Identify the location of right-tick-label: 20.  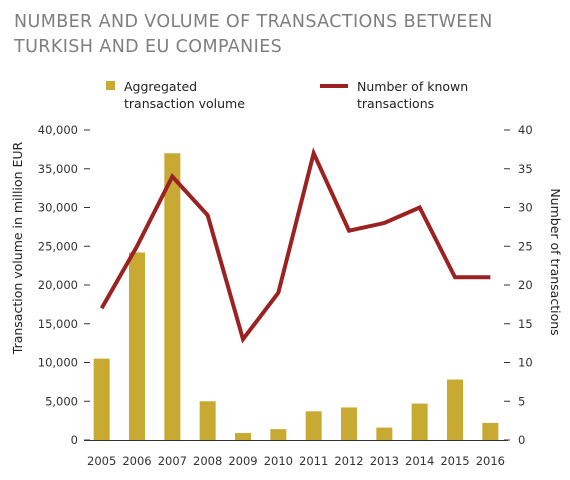
(525, 285).